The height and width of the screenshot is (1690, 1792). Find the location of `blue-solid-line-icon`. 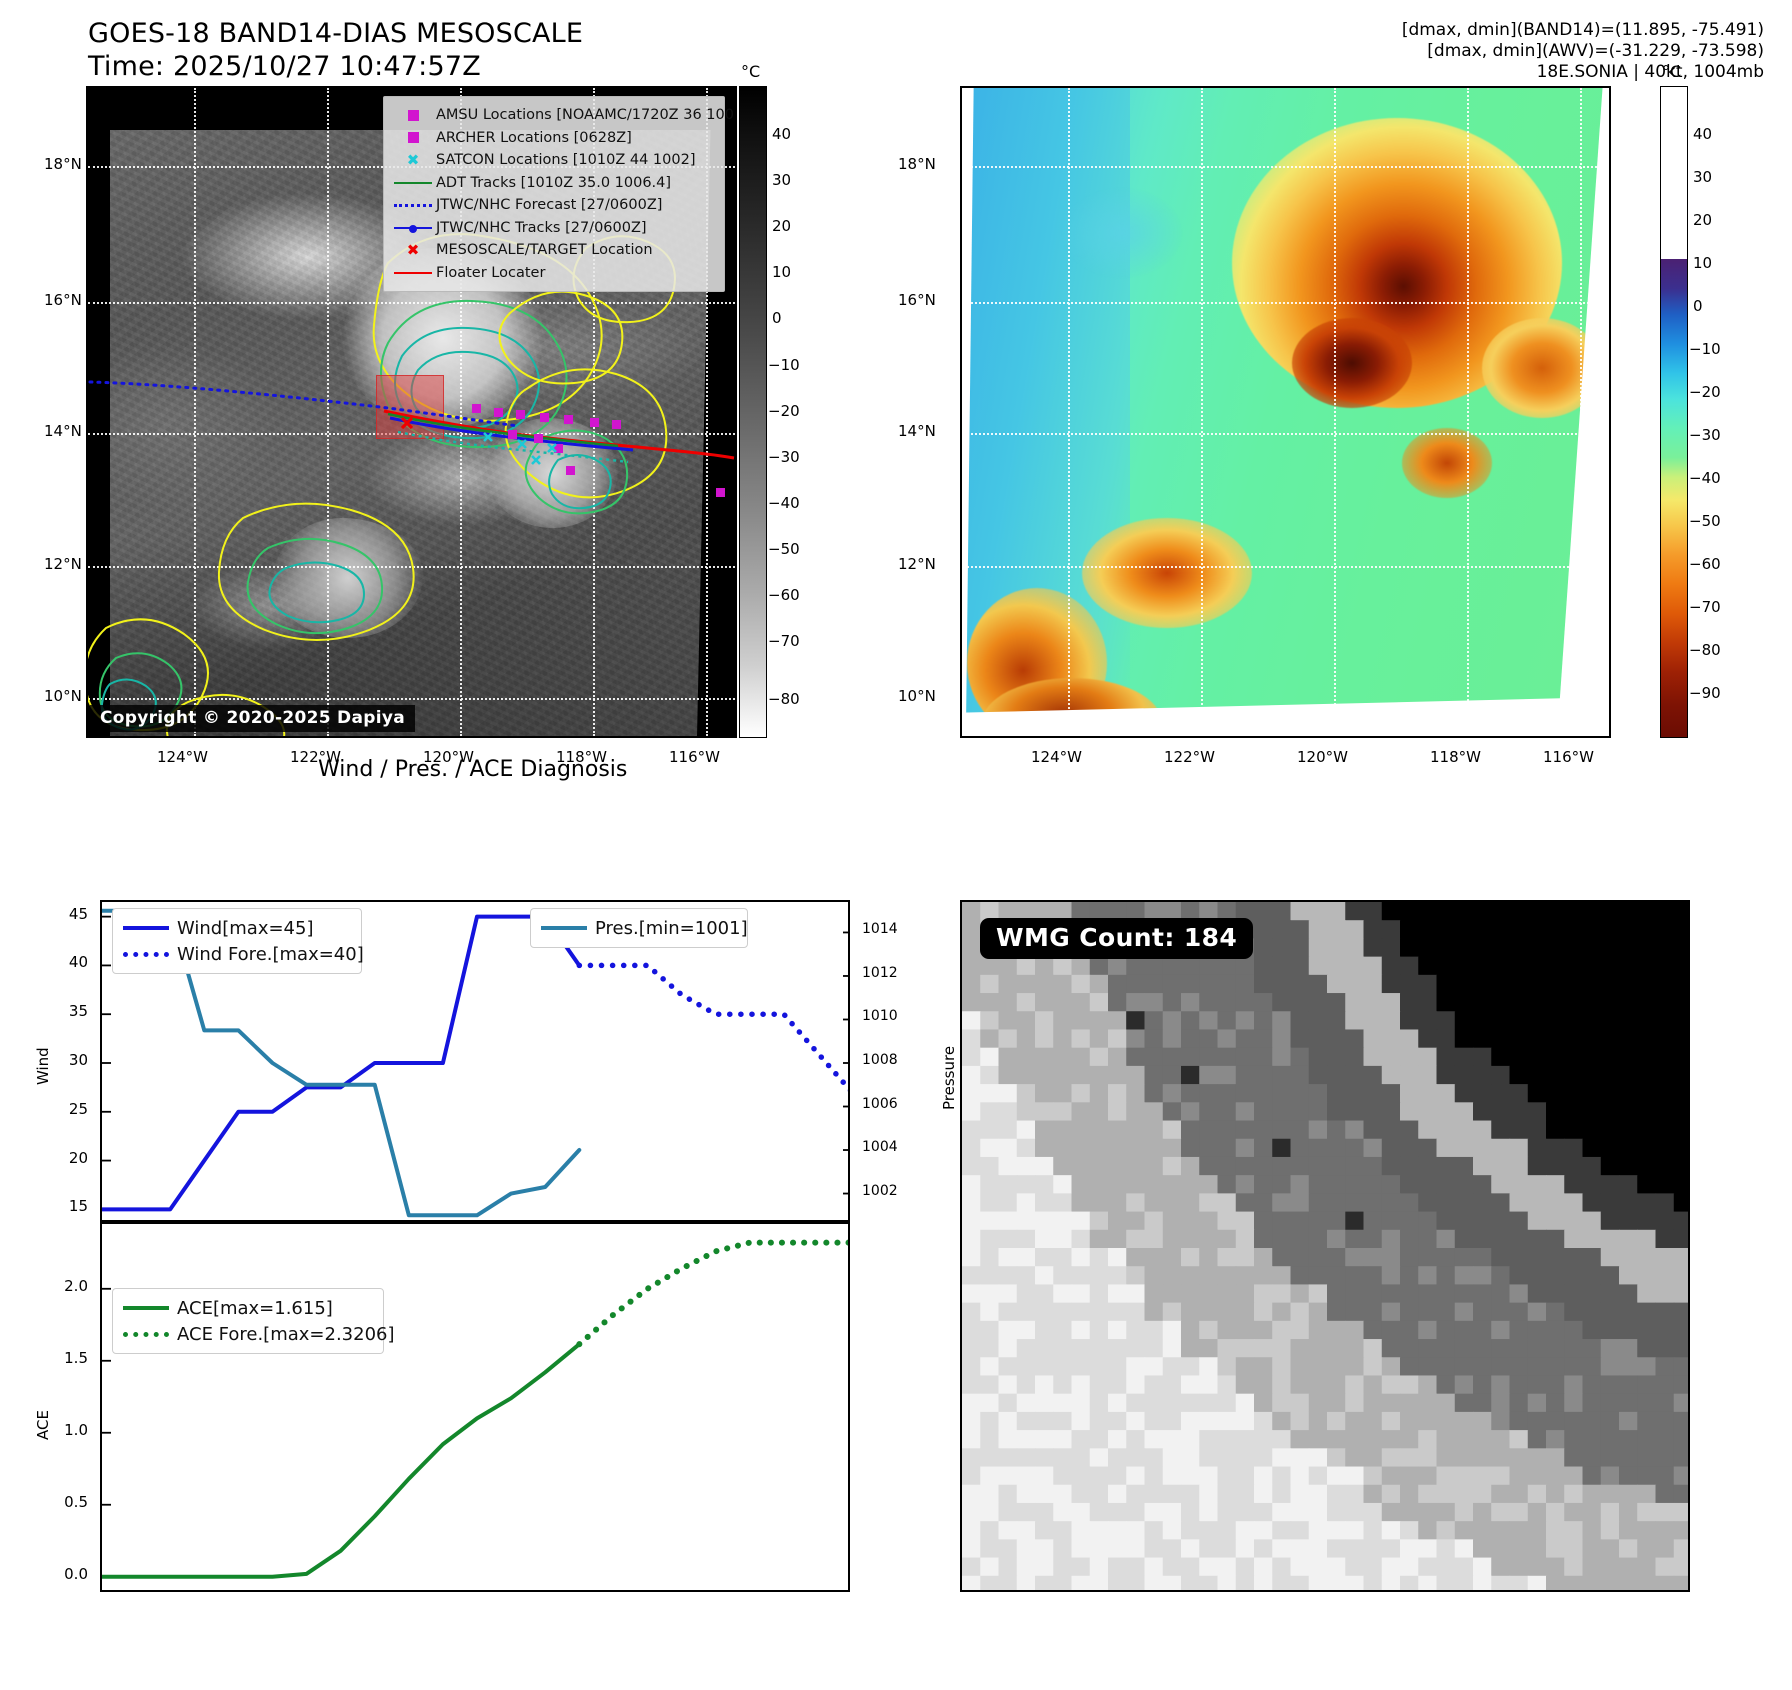

blue-solid-line-icon is located at coordinates (150, 928).